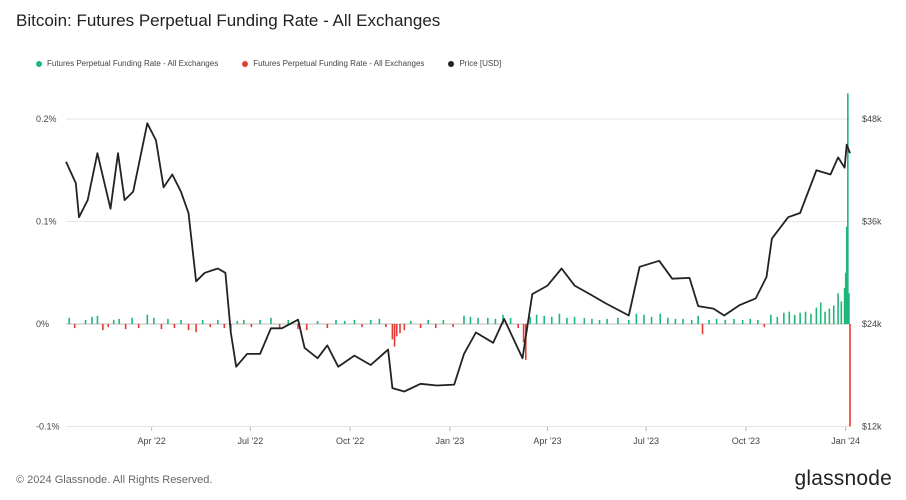 The width and height of the screenshot is (906, 500). What do you see at coordinates (46, 222) in the screenshot?
I see `left-axis-tick-label: 0.1%` at bounding box center [46, 222].